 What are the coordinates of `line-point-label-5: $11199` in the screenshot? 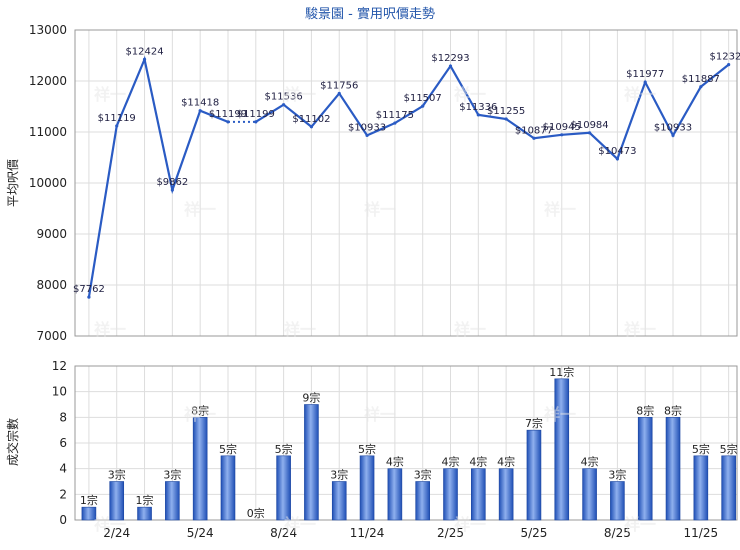 It's located at (228, 114).